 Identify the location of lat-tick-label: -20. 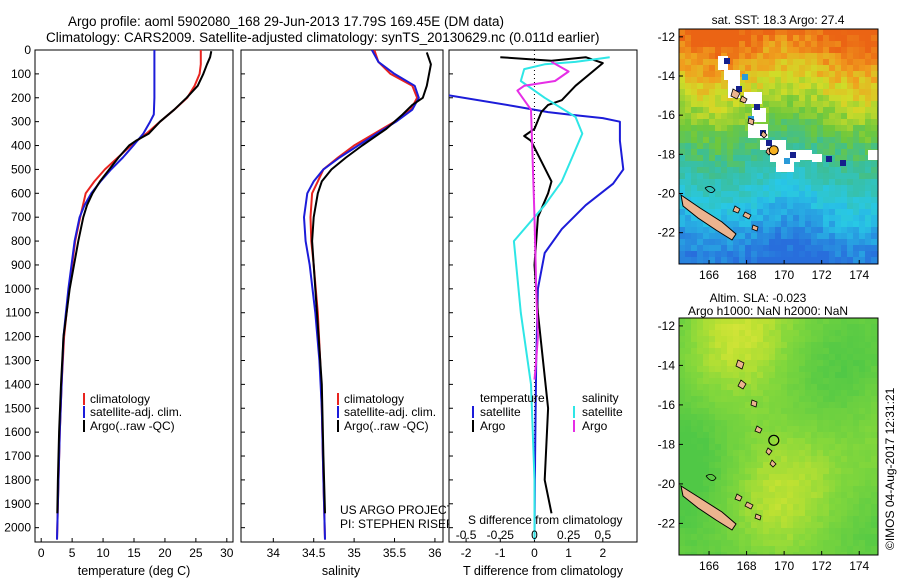
(667, 484).